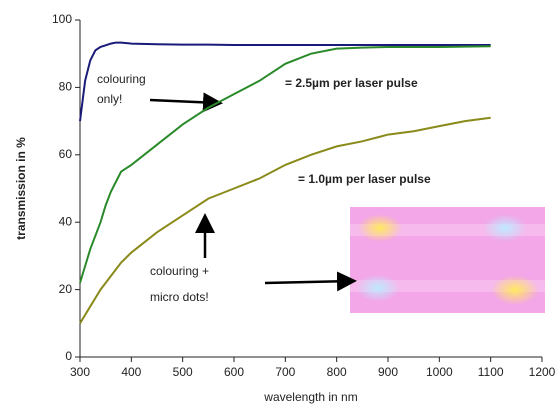 Image resolution: width=560 pixels, height=410 pixels. Describe the element at coordinates (66, 87) in the screenshot. I see `y-tick-label: 80` at that location.